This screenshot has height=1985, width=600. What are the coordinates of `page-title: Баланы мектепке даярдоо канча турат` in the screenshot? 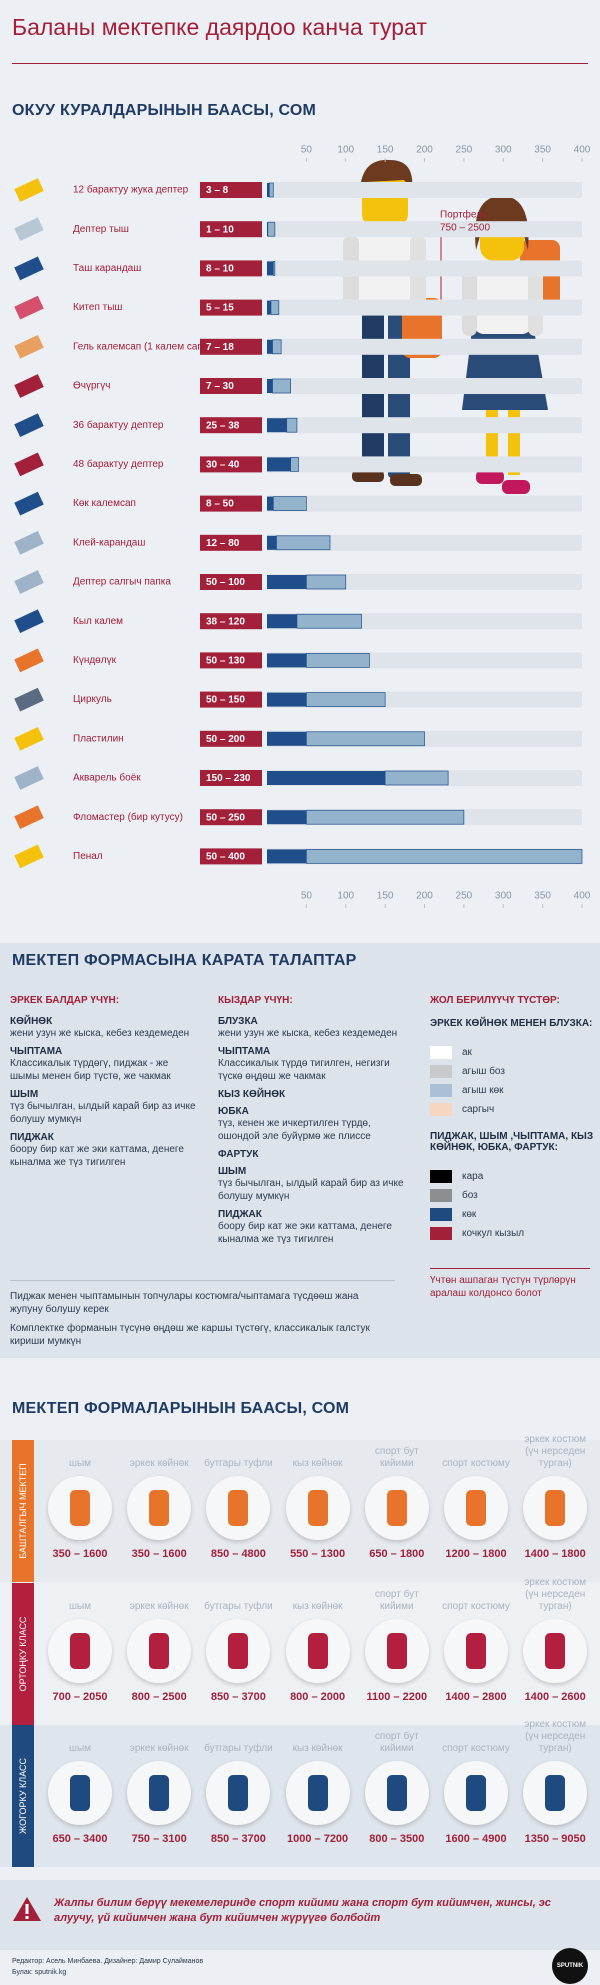 It's located at (219, 27).